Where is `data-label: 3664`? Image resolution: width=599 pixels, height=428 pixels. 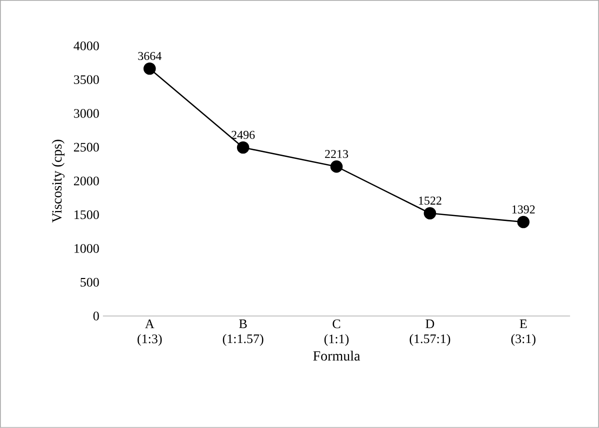
data-label: 3664 is located at coordinates (150, 56).